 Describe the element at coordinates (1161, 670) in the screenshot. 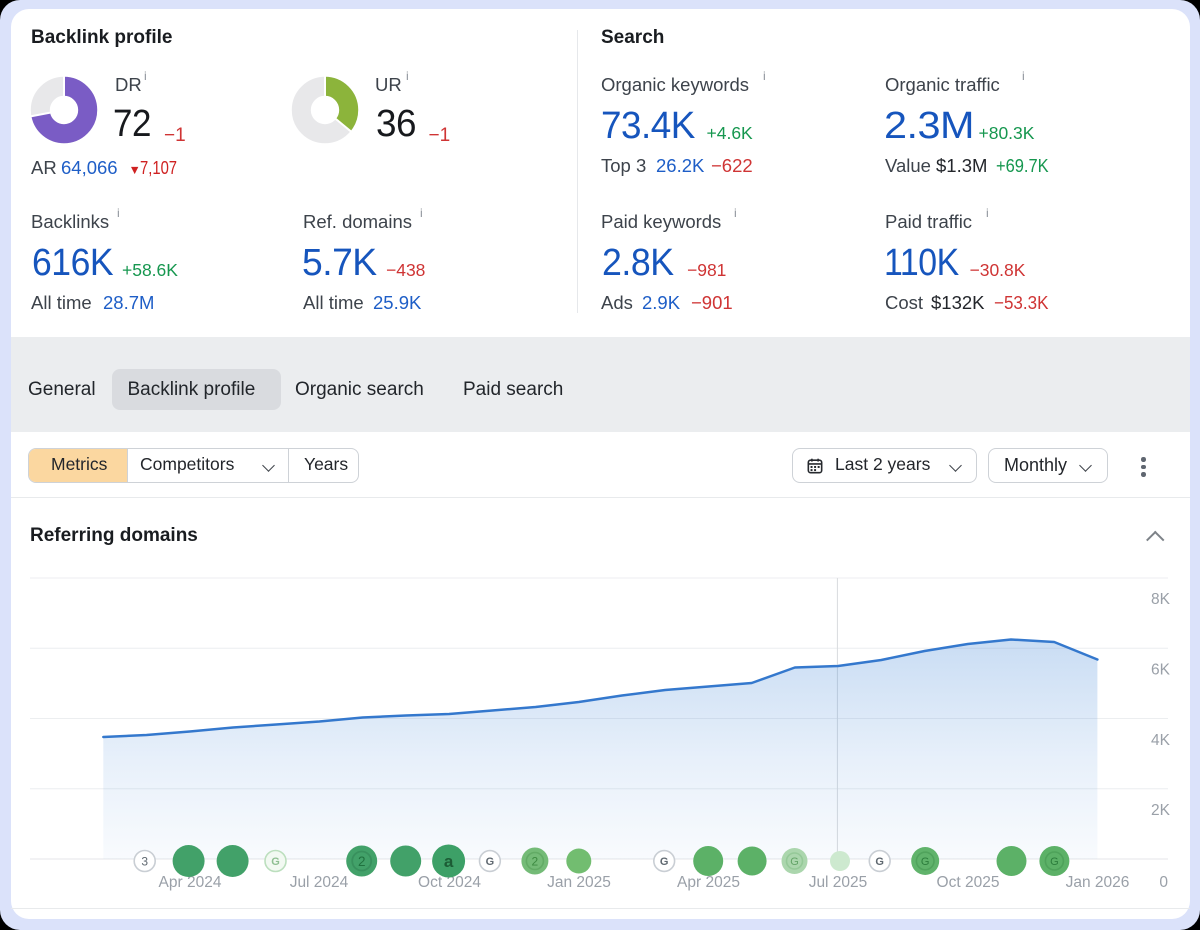

I see `svg-text: 6K` at that location.